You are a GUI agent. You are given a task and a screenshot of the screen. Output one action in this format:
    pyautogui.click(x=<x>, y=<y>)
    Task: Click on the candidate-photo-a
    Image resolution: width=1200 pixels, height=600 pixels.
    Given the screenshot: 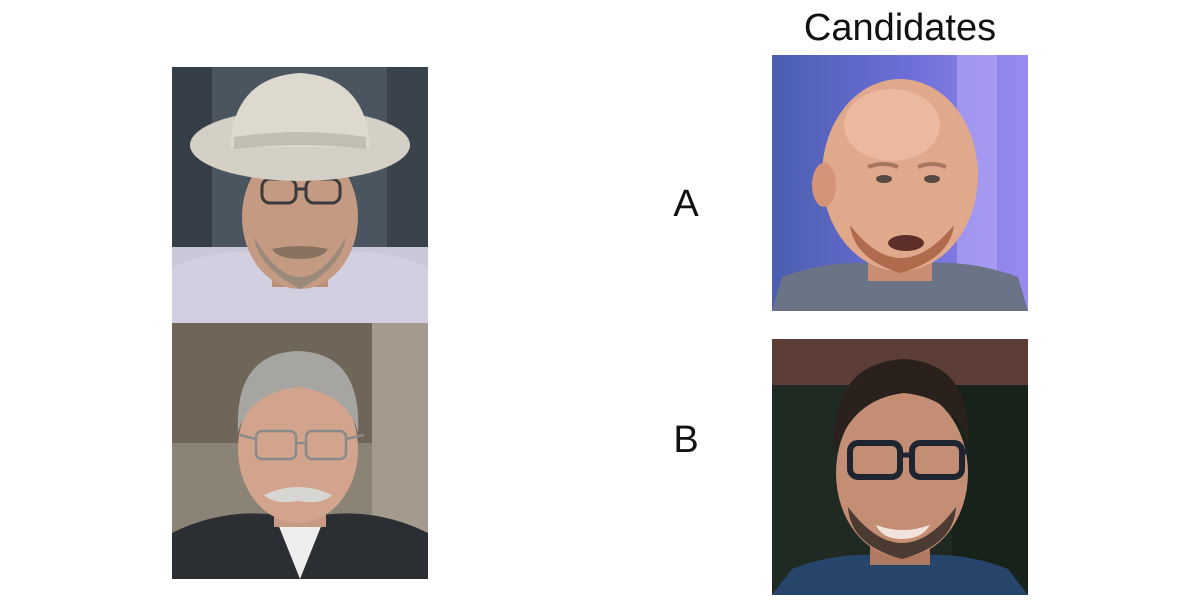 What is the action you would take?
    pyautogui.click(x=900, y=183)
    